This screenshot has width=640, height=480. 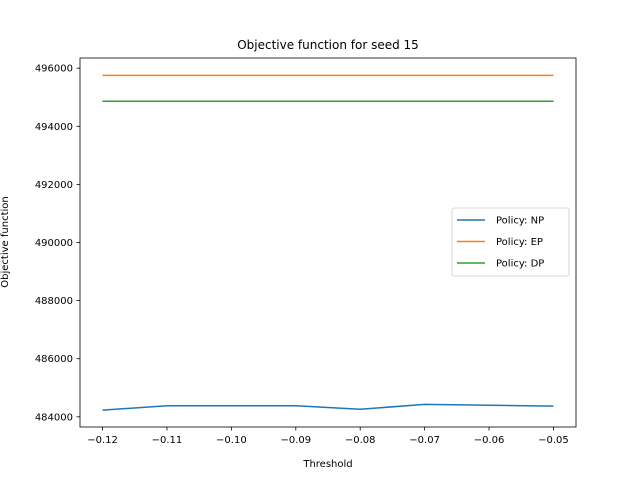 What do you see at coordinates (54, 301) in the screenshot?
I see `y-tick-label: 488000` at bounding box center [54, 301].